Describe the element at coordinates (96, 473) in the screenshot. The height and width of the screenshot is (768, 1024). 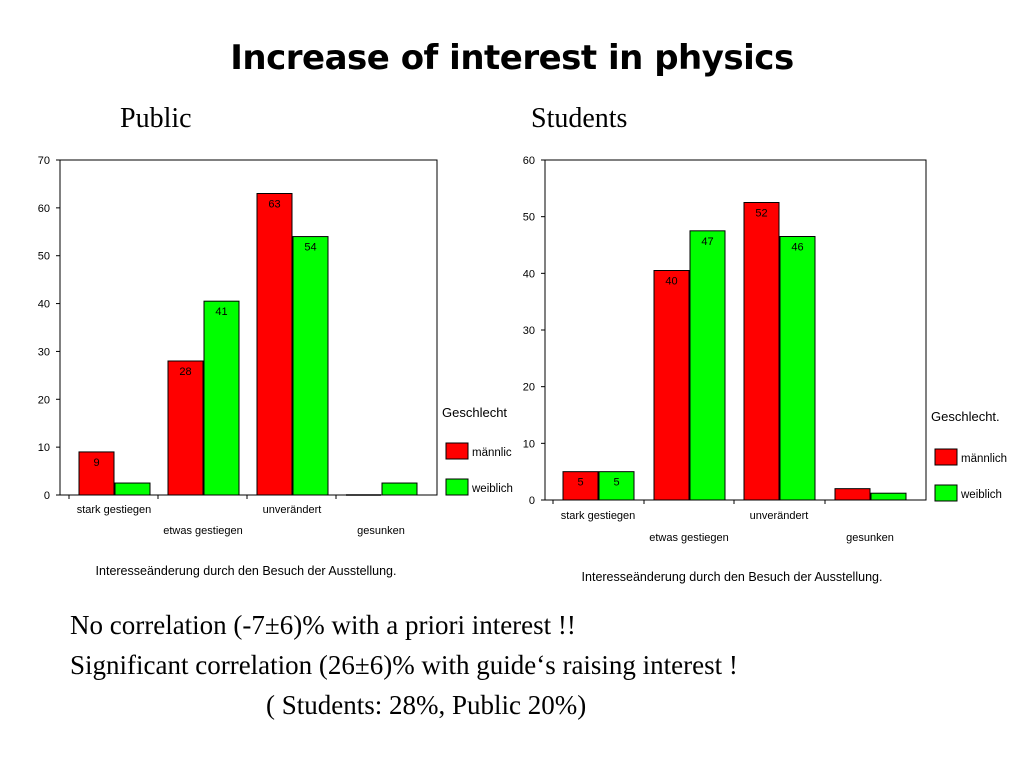
I see `public-bar-maennlich-stark-gestiegen` at that location.